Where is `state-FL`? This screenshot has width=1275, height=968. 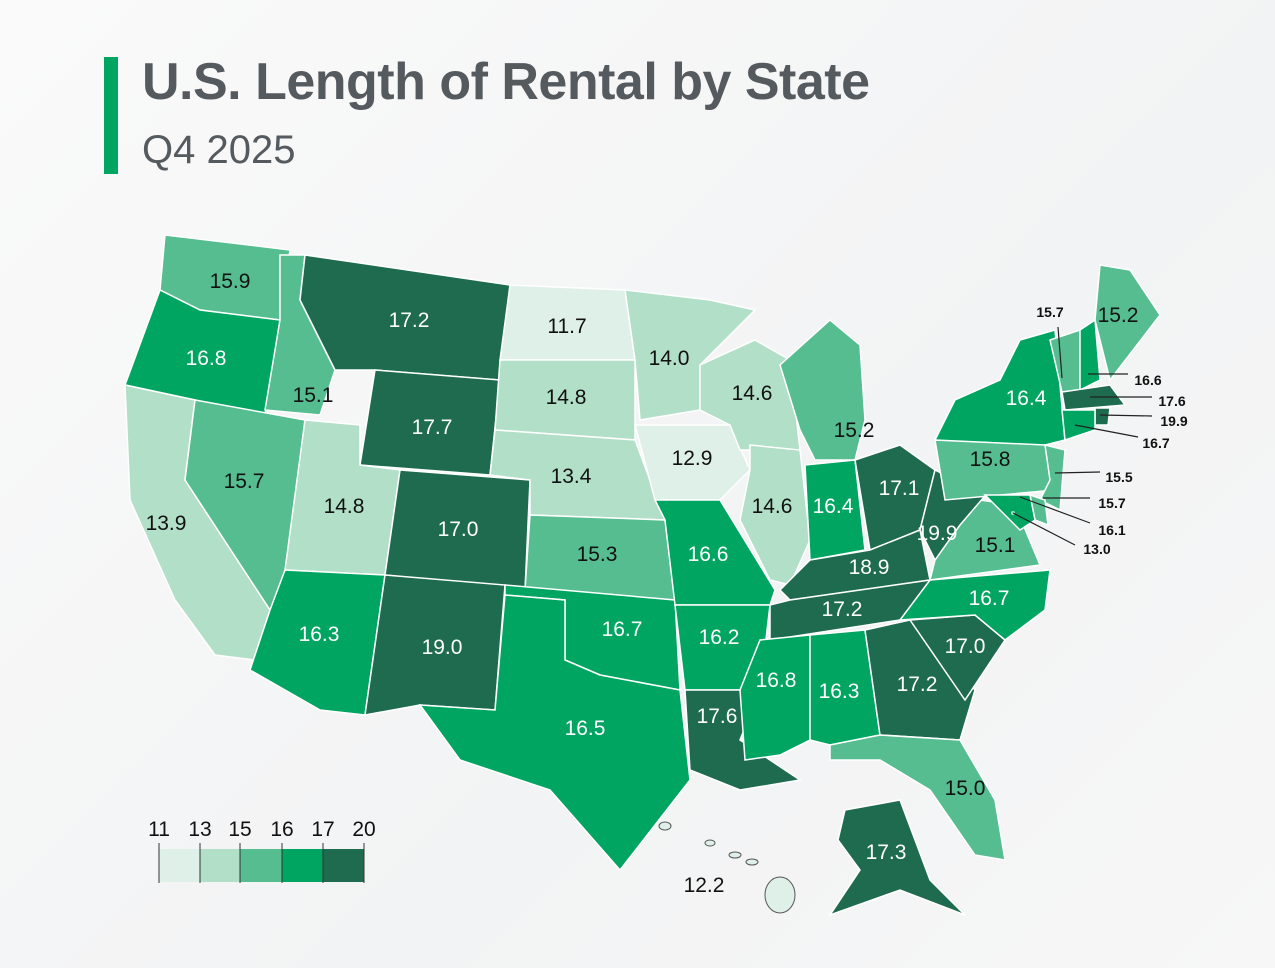
state-FL is located at coordinates (917, 797).